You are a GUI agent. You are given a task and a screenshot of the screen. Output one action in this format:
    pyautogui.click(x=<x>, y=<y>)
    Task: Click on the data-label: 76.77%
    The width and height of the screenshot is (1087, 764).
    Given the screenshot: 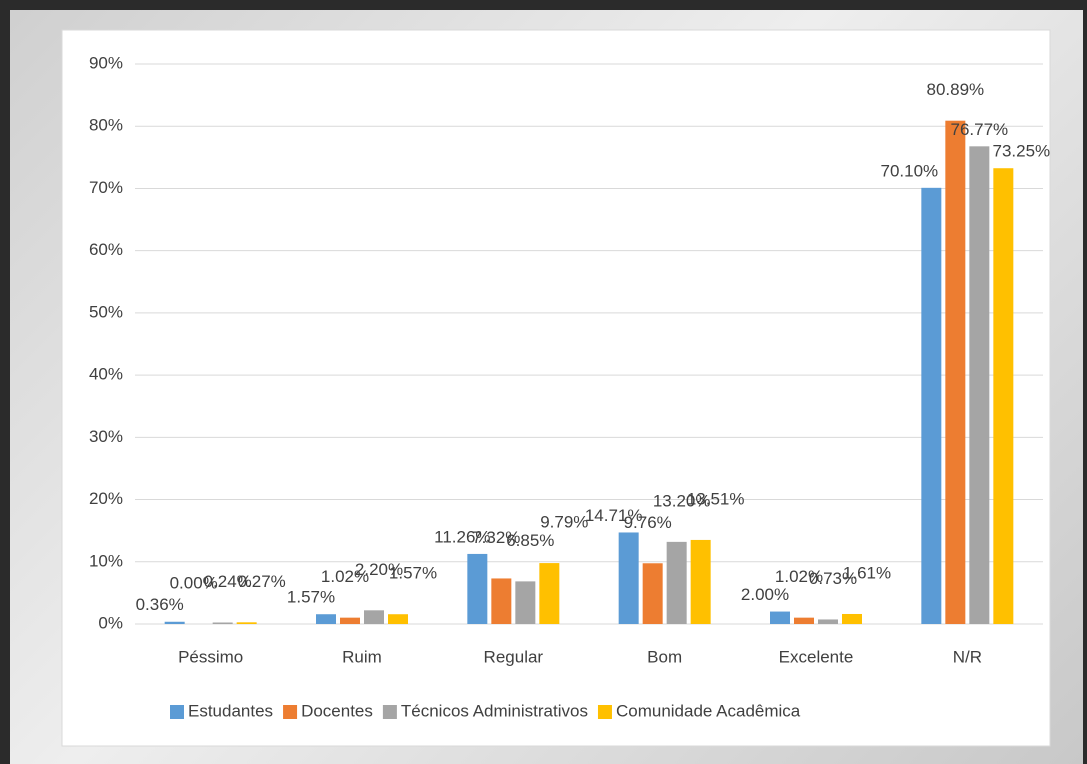 What is the action you would take?
    pyautogui.click(x=979, y=129)
    